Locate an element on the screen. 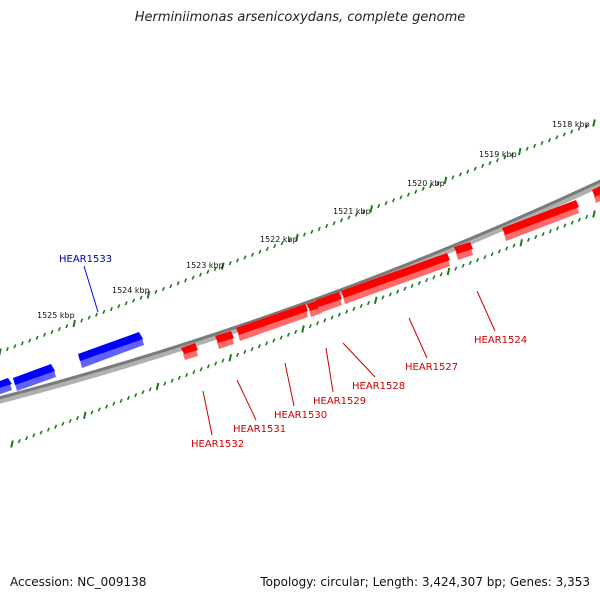  gene-hear1530 is located at coordinates (272, 322).